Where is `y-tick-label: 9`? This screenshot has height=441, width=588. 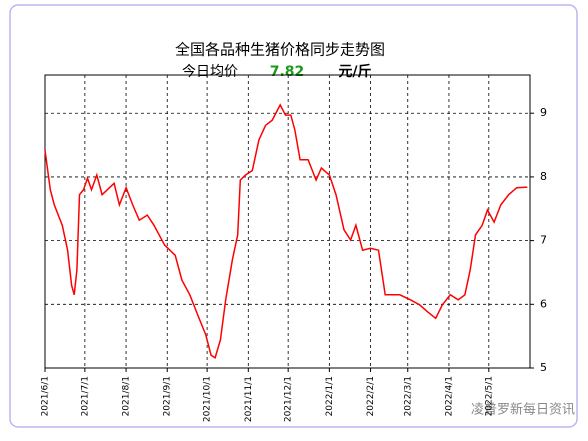
y-tick-label: 9 is located at coordinates (543, 112).